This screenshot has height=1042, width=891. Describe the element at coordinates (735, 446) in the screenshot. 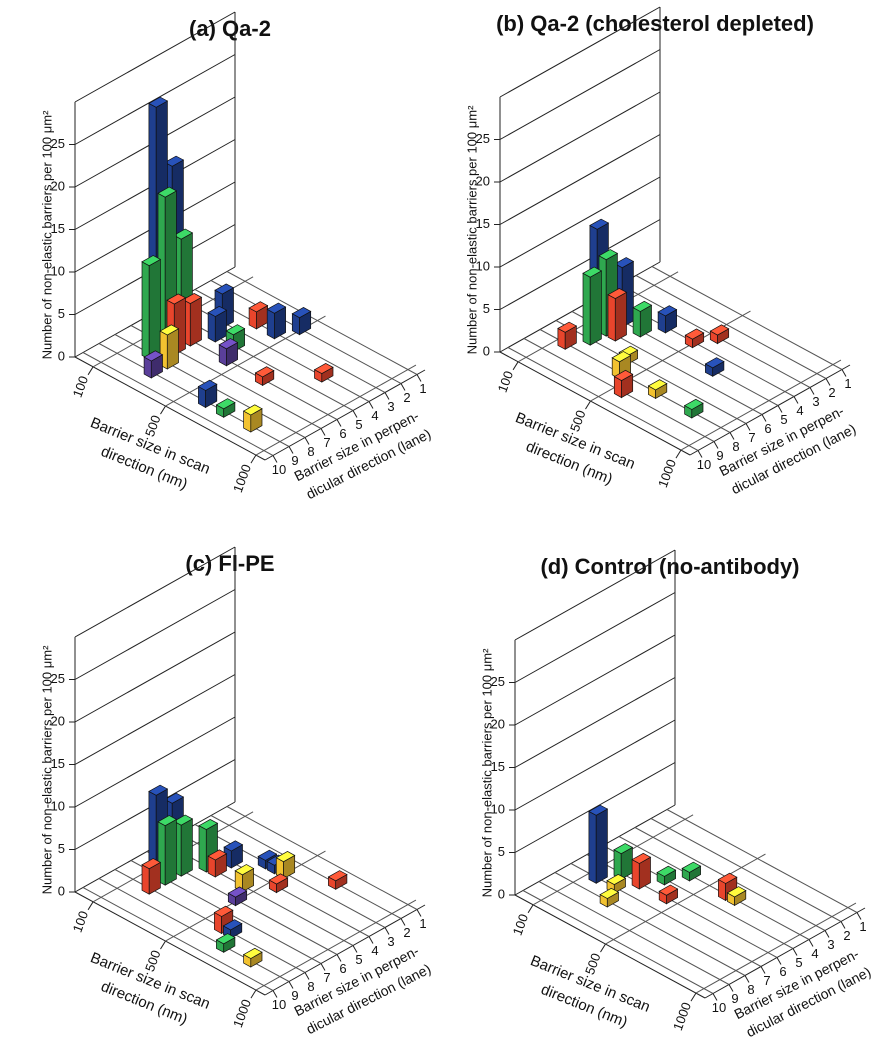

I see `z-tick-label: 8` at that location.